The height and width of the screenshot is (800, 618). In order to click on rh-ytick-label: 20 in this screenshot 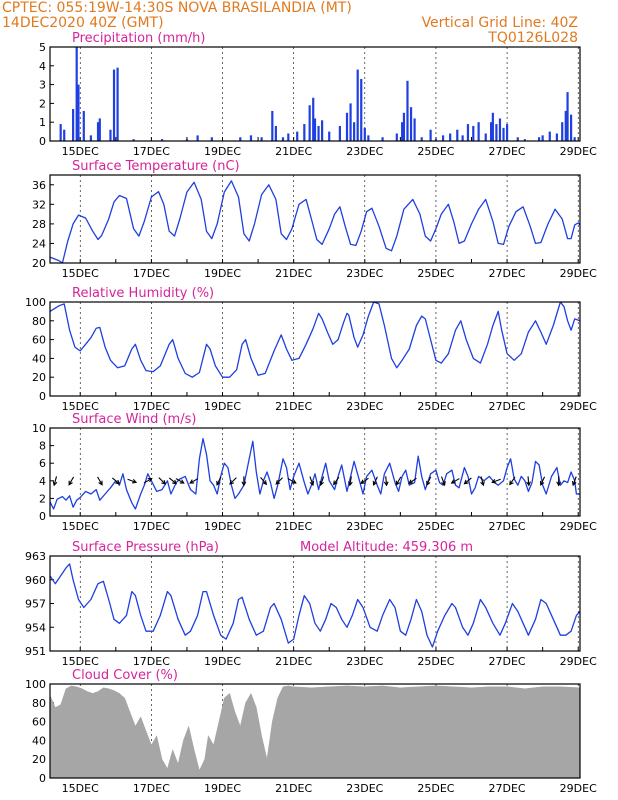, I will do `click(39, 377)`.